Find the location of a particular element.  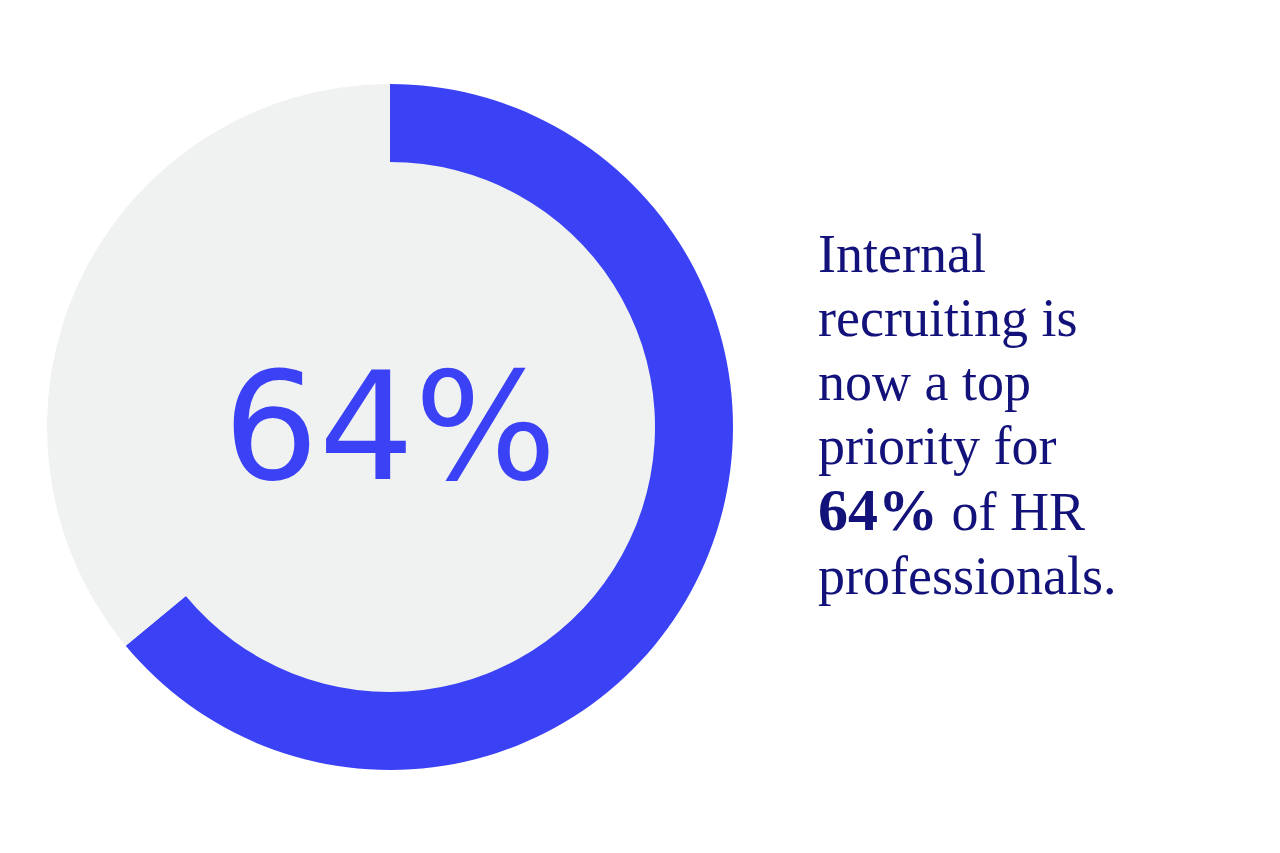

text: 64% is located at coordinates (390, 427).